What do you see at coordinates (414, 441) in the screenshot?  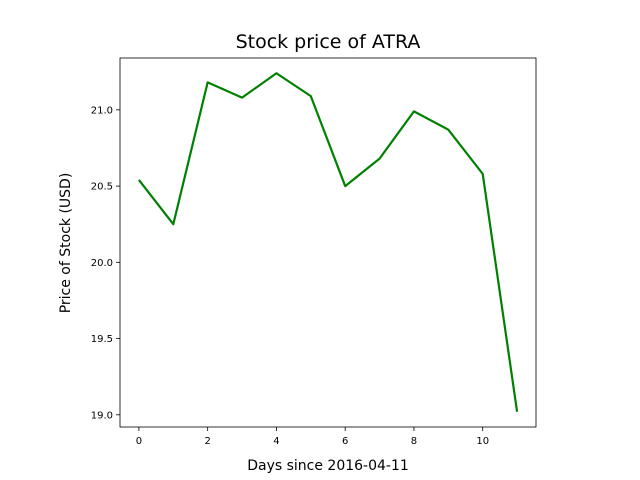 I see `x-tick-label: 8` at bounding box center [414, 441].